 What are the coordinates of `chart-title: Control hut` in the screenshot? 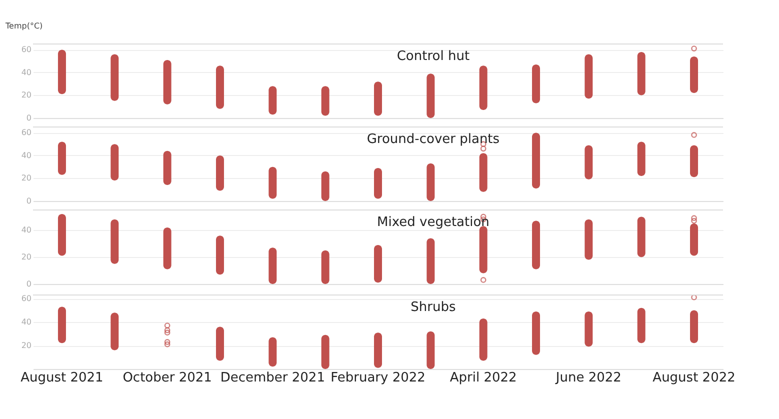 It's located at (433, 56).